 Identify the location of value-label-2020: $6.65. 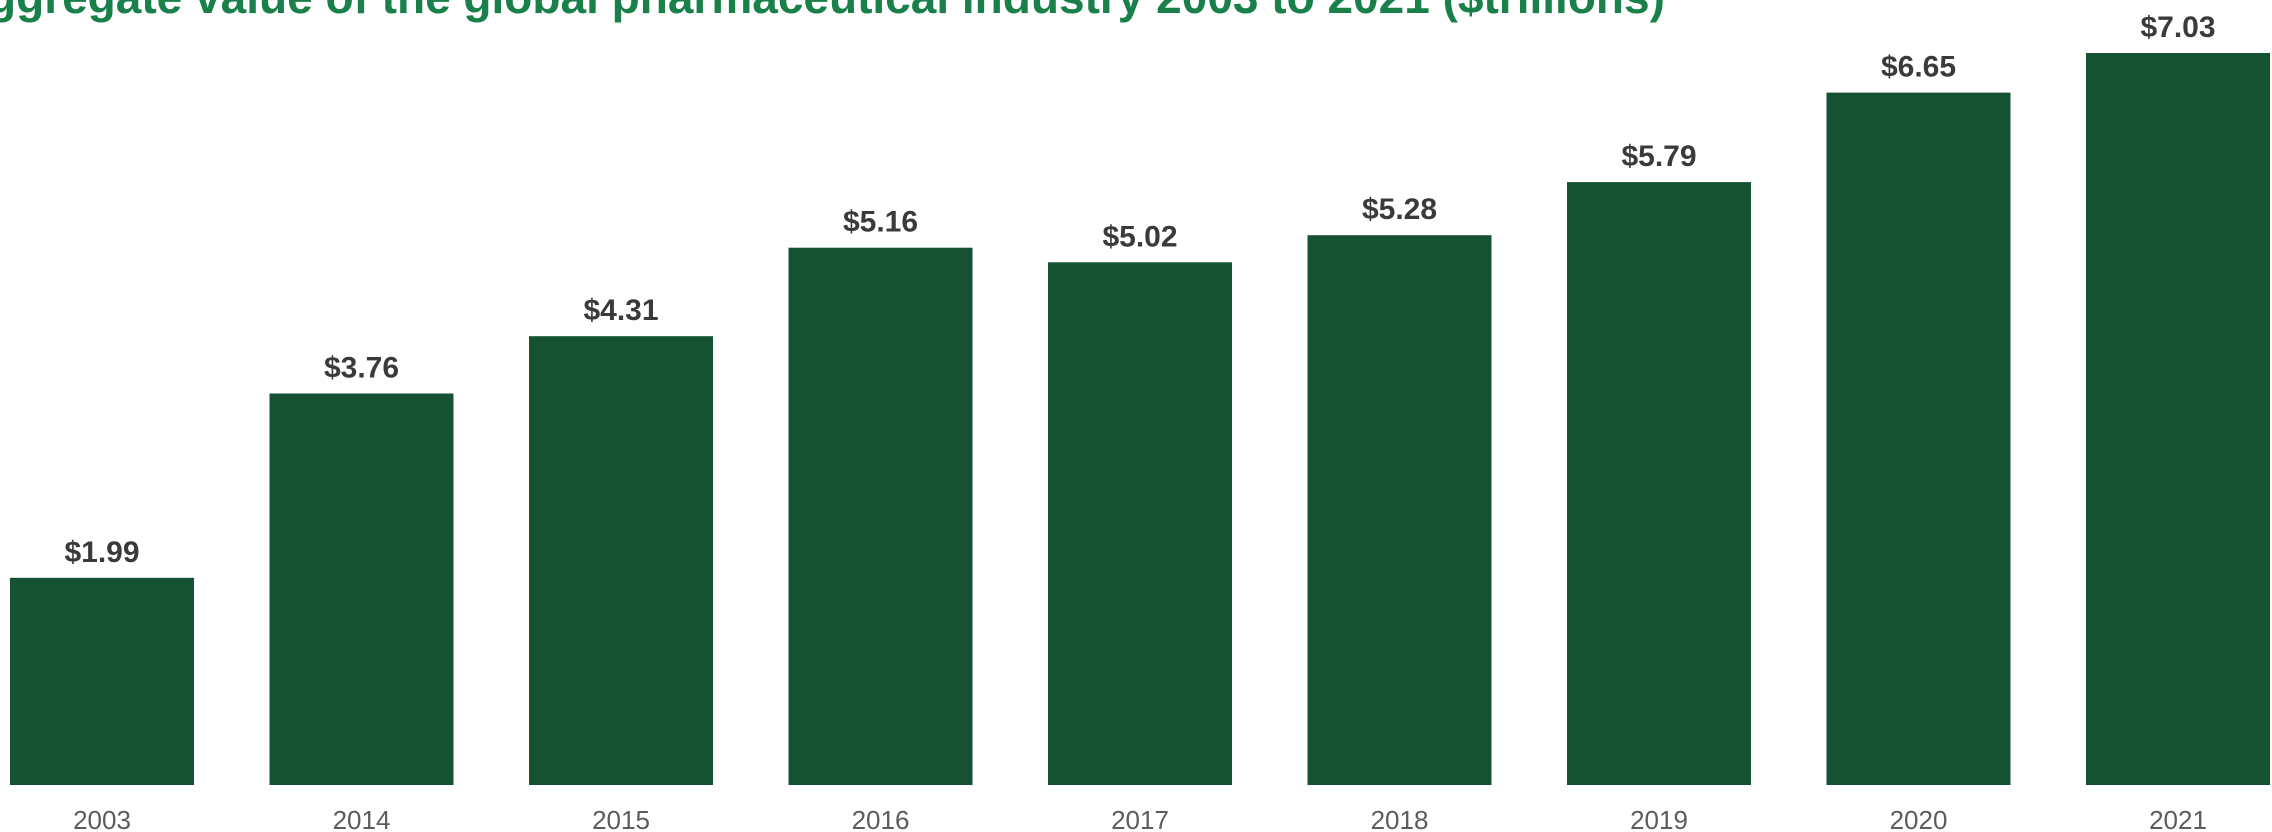
(1918, 67).